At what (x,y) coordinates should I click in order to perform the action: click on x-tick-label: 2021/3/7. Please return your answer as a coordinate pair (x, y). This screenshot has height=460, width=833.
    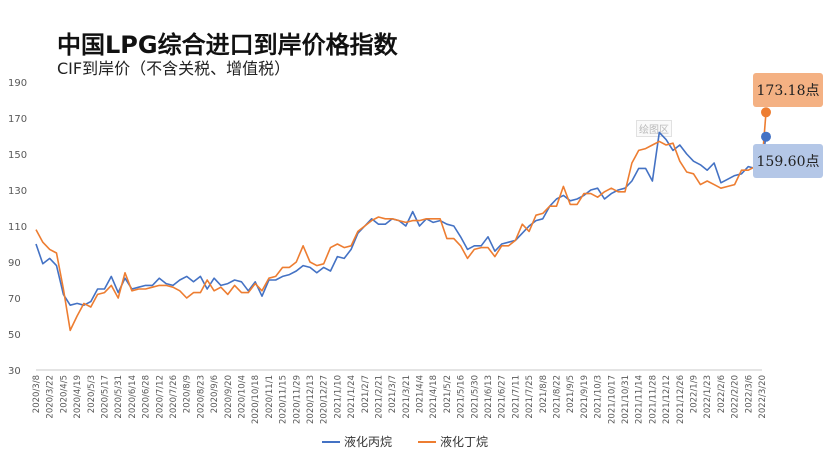
    Looking at the image, I should click on (393, 394).